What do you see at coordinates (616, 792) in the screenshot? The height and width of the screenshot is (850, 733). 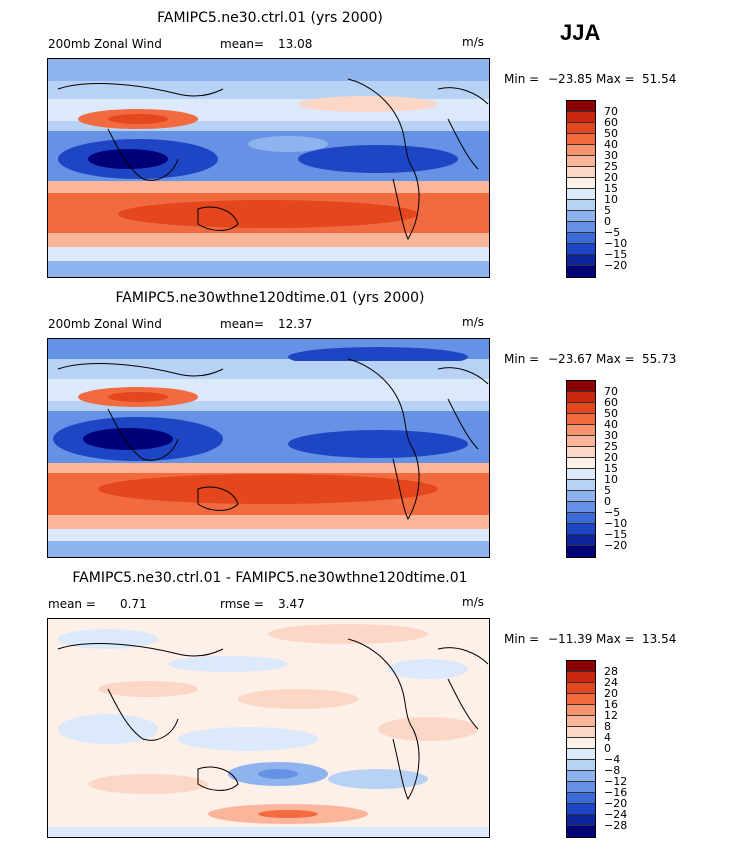 I see `colorbar-label: −16` at bounding box center [616, 792].